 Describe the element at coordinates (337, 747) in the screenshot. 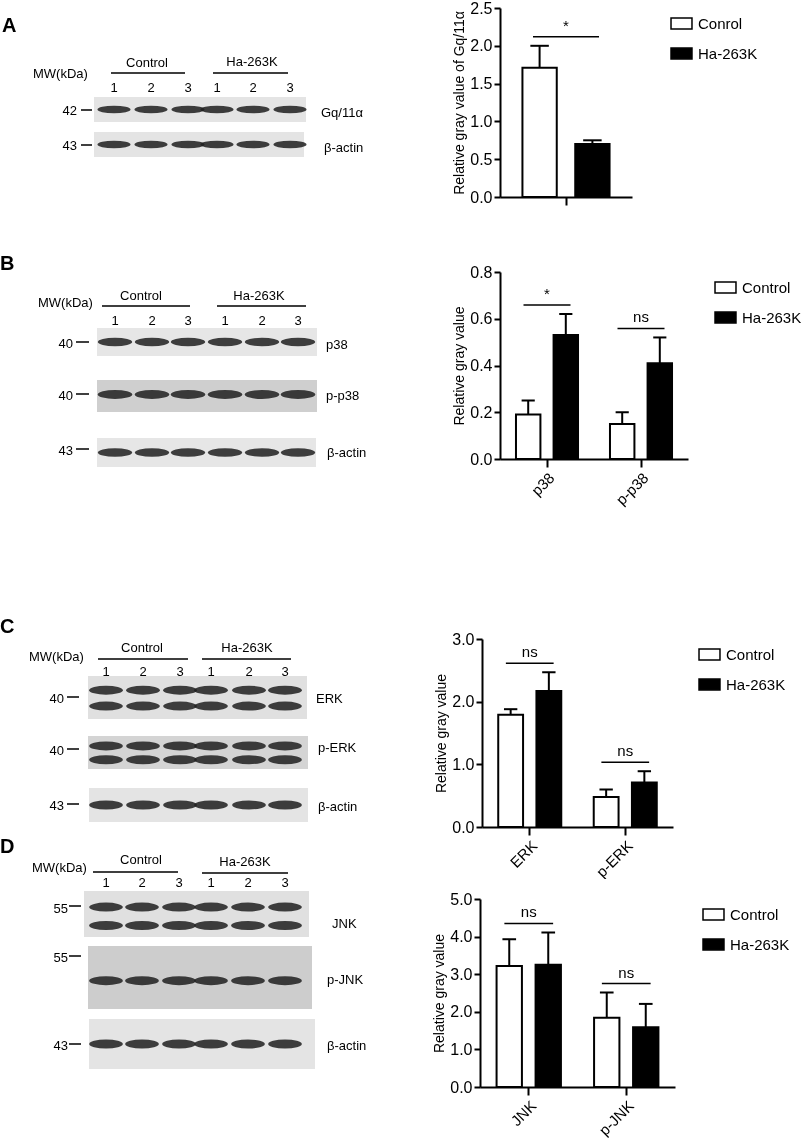

I see `text: p-ERK` at that location.